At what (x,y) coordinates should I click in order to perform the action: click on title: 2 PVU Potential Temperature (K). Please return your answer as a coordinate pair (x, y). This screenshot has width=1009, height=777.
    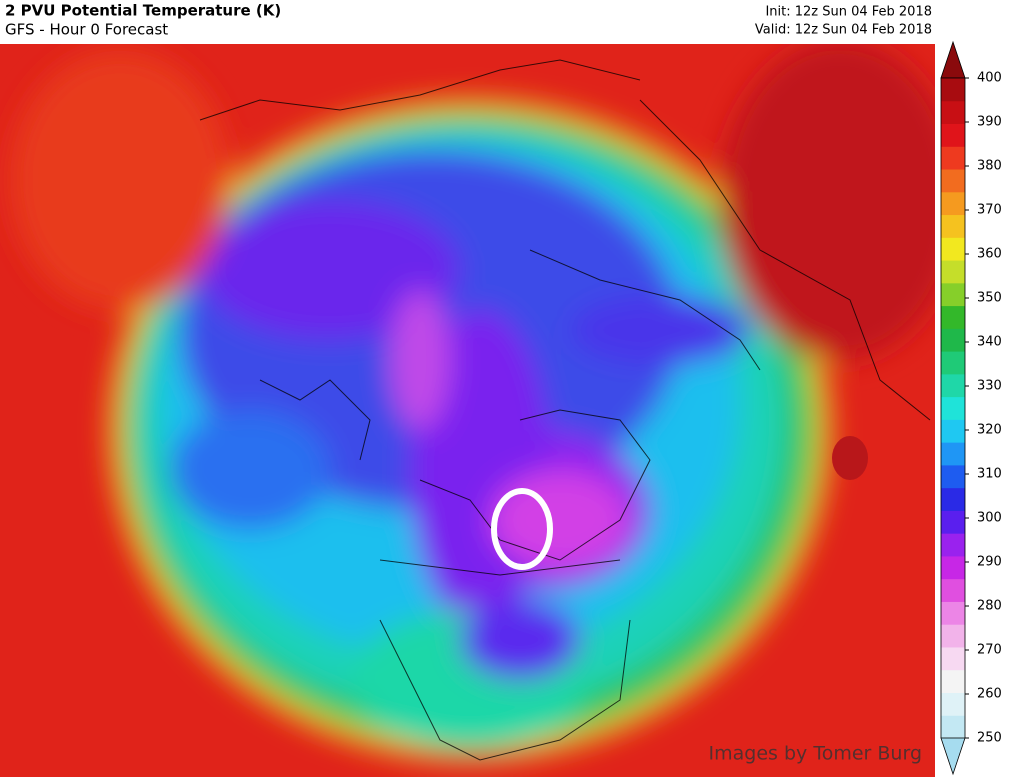
    Looking at the image, I should click on (143, 11).